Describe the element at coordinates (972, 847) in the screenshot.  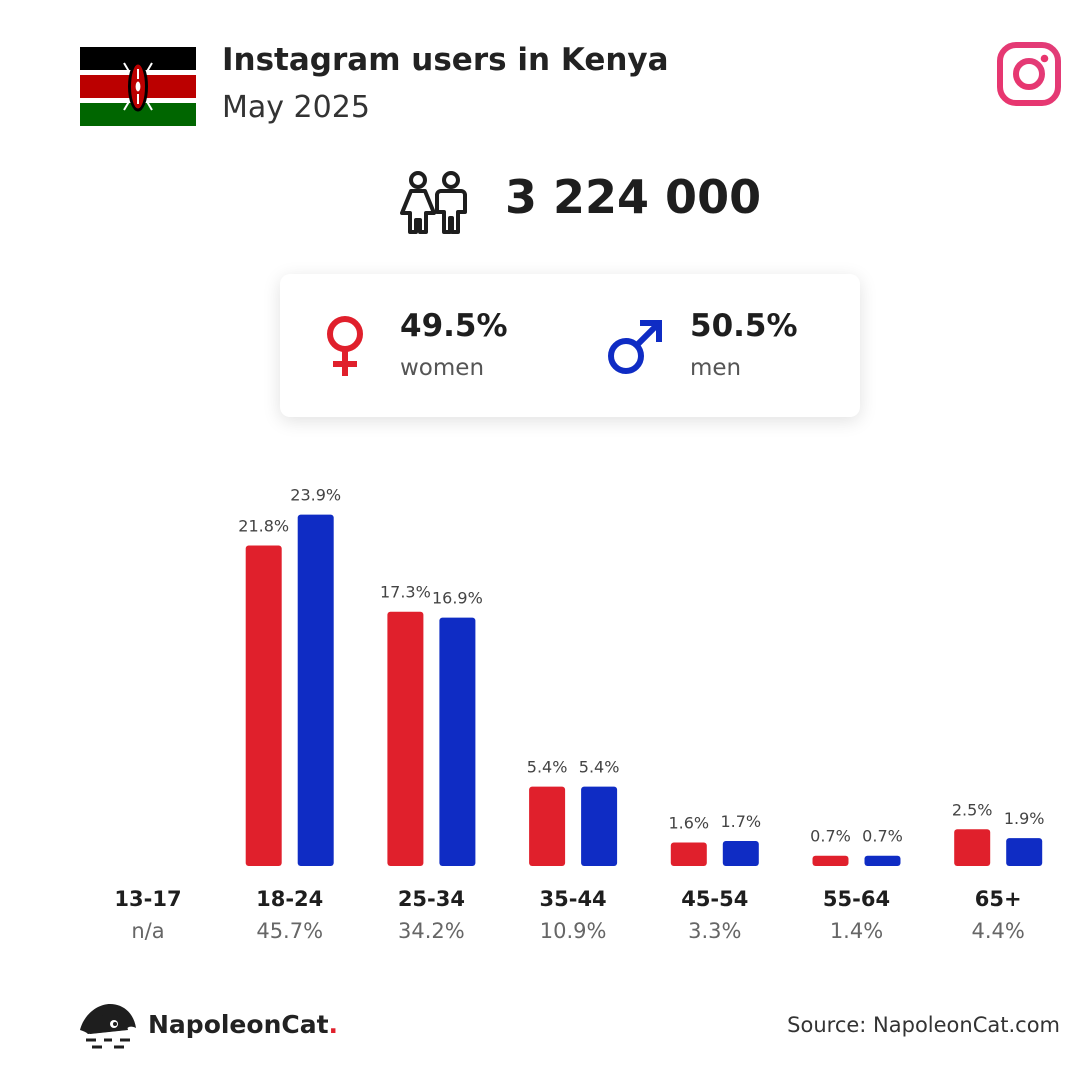
I see `bar-women-65+` at that location.